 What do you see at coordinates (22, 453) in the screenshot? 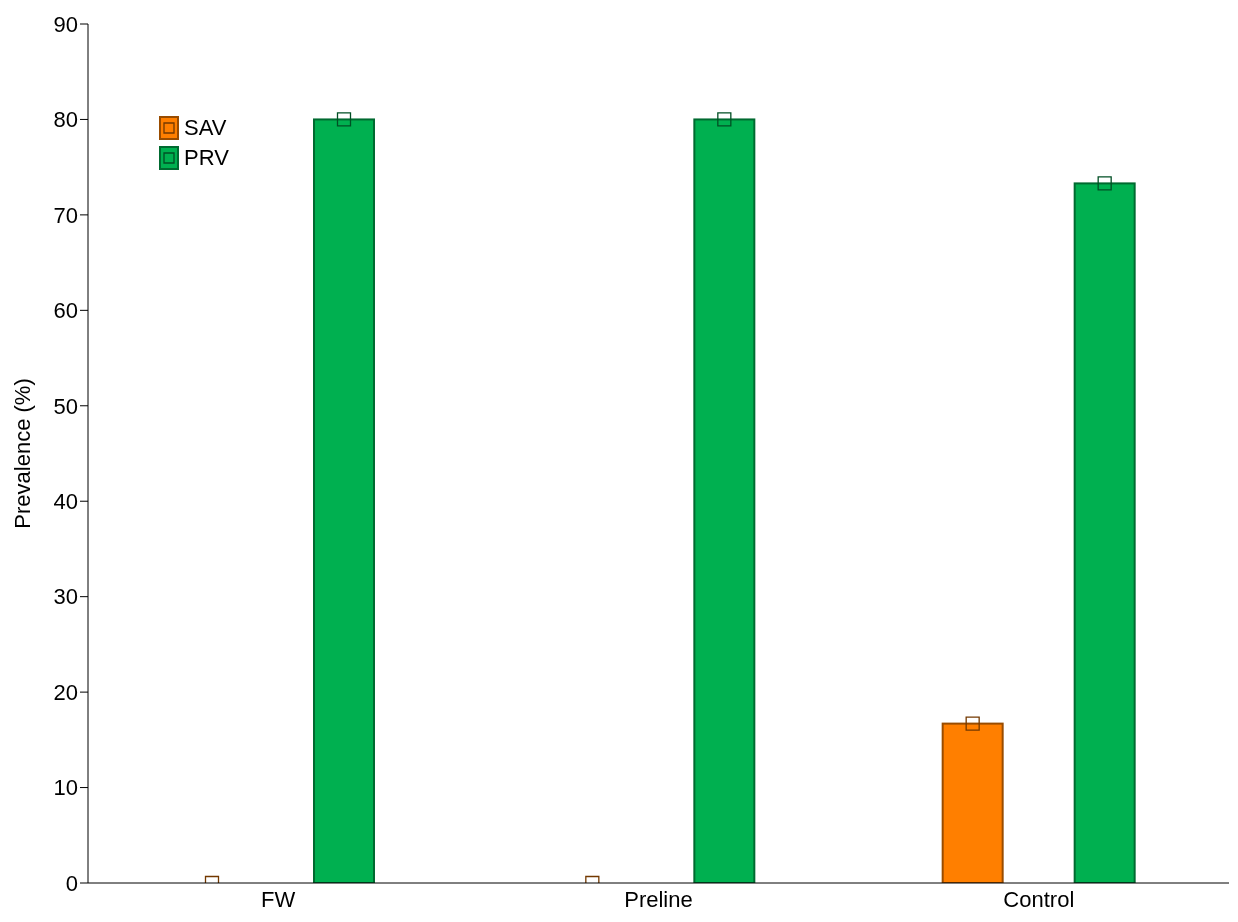
I see `y-axis-title: Prevalence (%)` at bounding box center [22, 453].